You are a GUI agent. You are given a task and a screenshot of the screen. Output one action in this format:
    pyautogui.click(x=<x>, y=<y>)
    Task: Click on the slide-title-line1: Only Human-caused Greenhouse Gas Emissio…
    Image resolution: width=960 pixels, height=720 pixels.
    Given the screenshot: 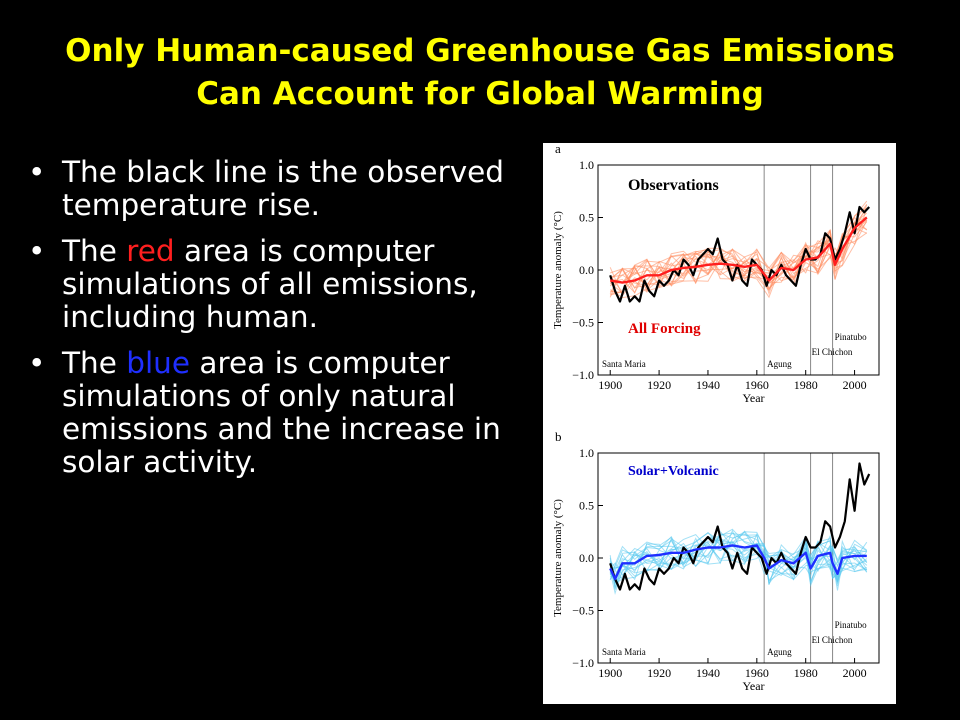 What is the action you would take?
    pyautogui.click(x=480, y=51)
    